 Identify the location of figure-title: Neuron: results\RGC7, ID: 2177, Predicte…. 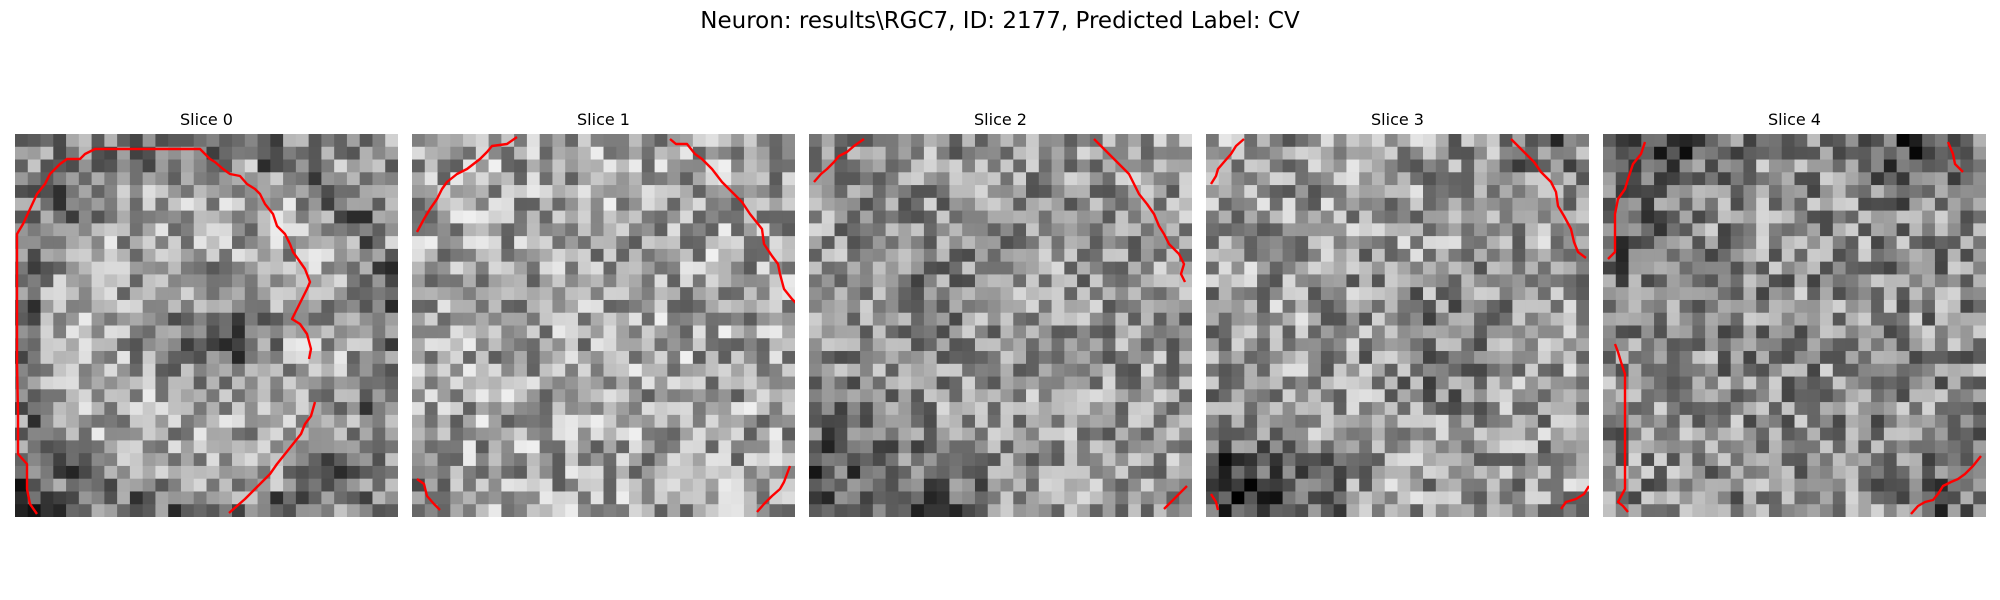
(1000, 21).